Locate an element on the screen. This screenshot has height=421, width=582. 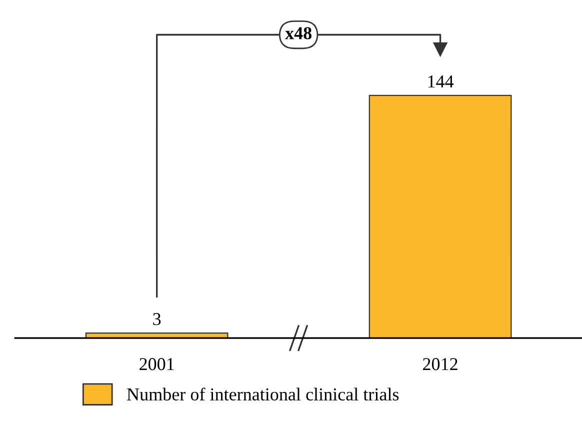
data-label: 3 is located at coordinates (157, 319).